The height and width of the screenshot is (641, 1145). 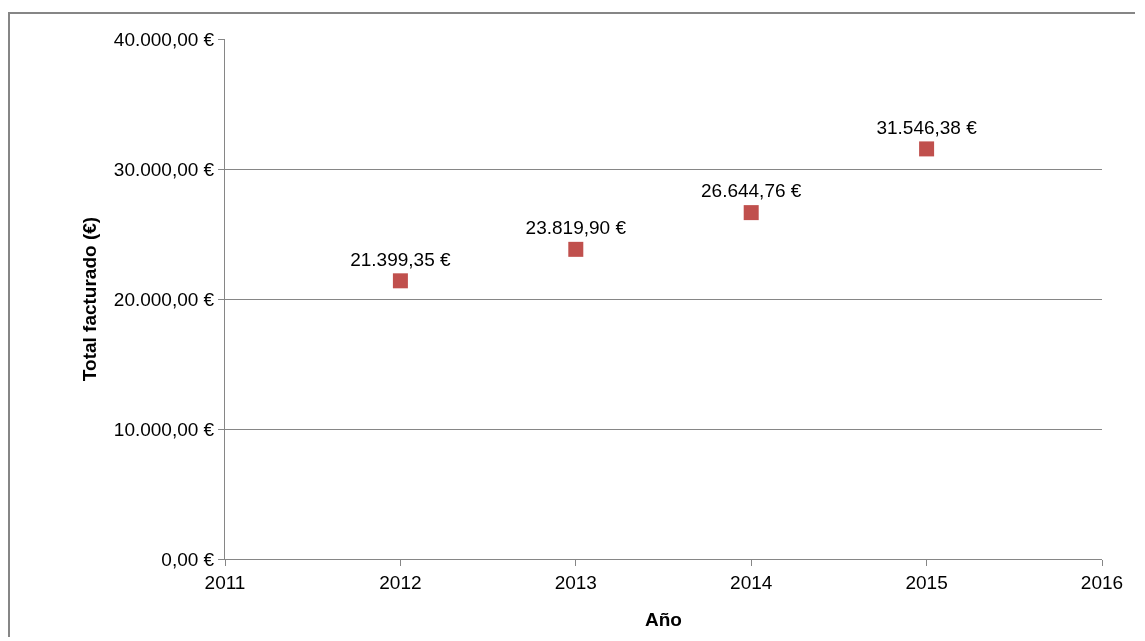 I want to click on y-axis-title: Total facturado (€), so click(x=89, y=299).